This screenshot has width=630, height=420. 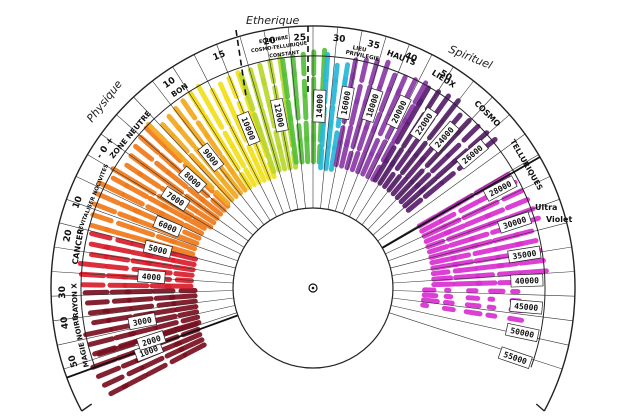 I want to click on value-box-label: 14000, so click(x=320, y=106).